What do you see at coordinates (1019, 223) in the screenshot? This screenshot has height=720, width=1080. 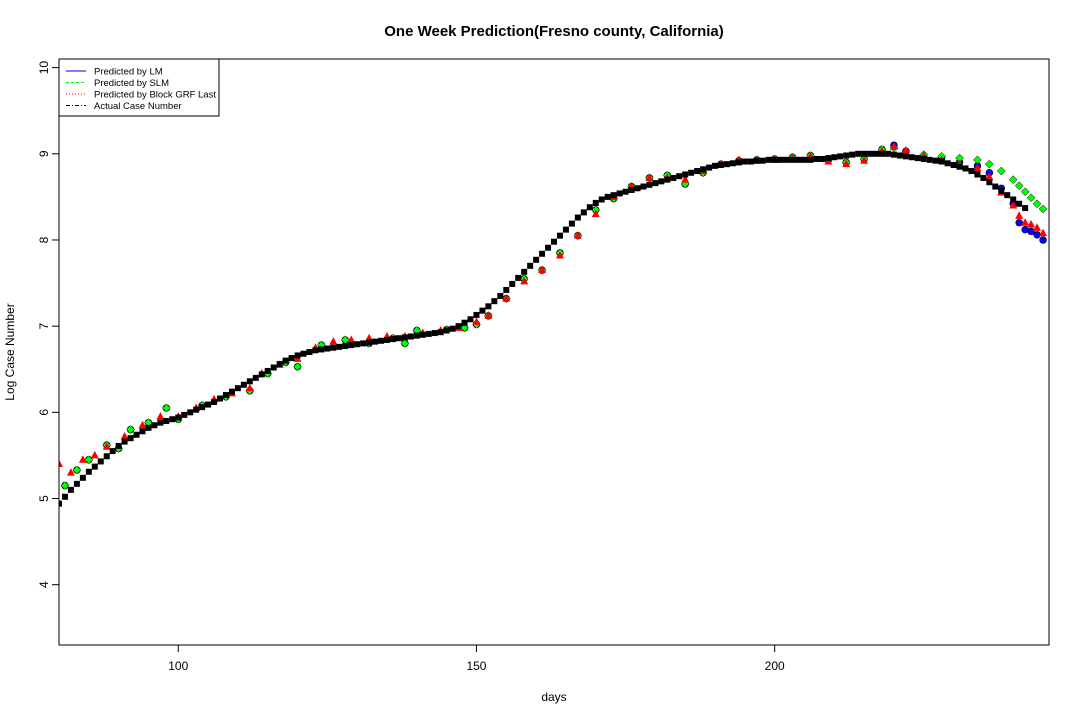 I see `point-lm` at bounding box center [1019, 223].